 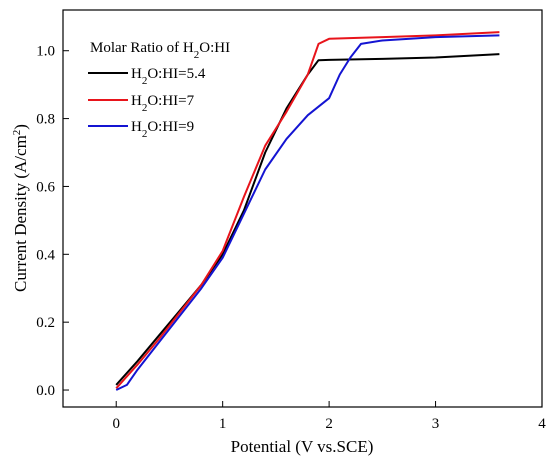 I want to click on legend-label-2-main: H, so click(x=136, y=127).